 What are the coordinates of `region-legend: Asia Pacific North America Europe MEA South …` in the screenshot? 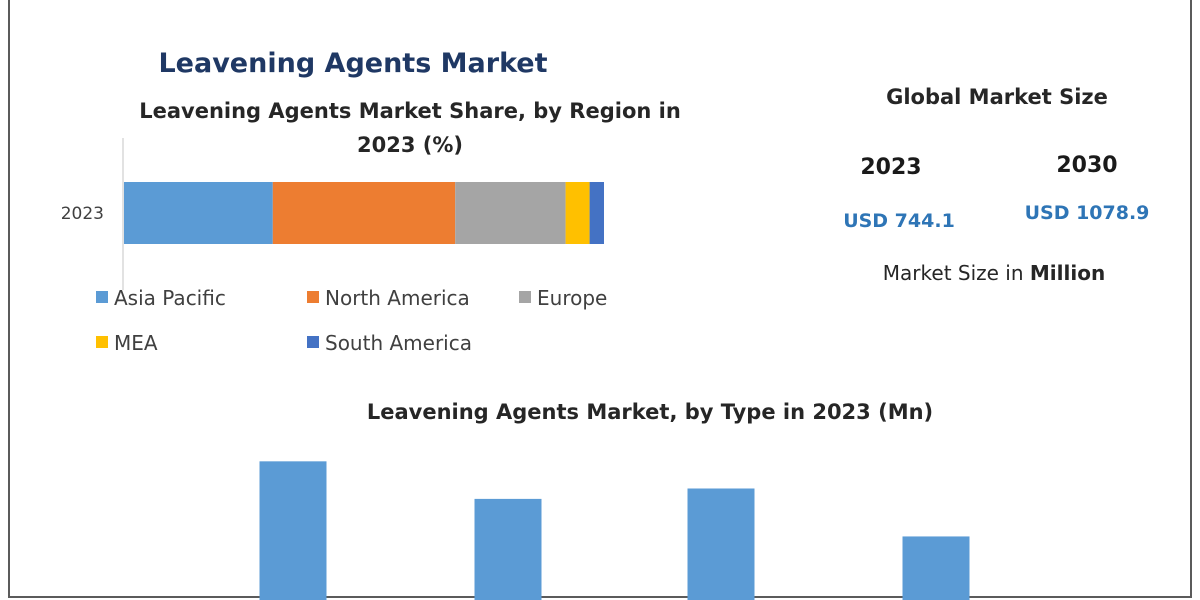 It's located at (351, 320).